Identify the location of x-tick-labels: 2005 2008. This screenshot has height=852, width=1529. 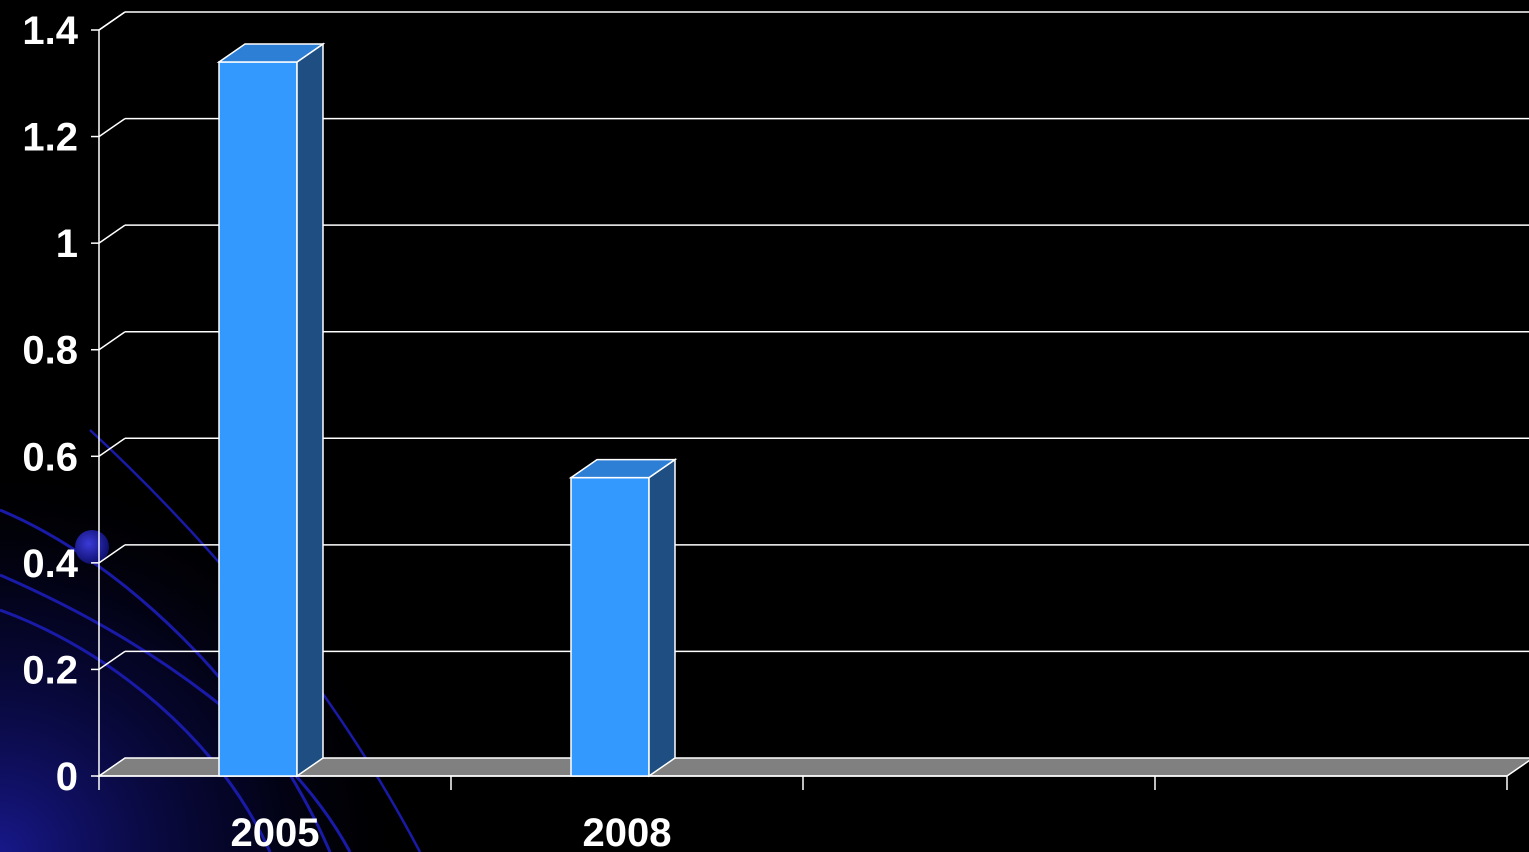
(451, 831).